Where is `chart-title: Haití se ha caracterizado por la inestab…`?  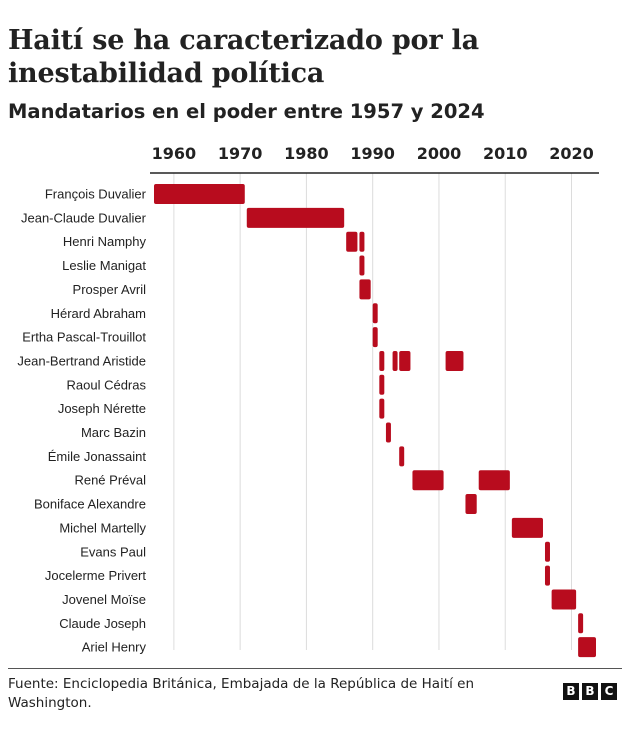
chart-title: Haití se ha caracterizado por la inestab… is located at coordinates (243, 57).